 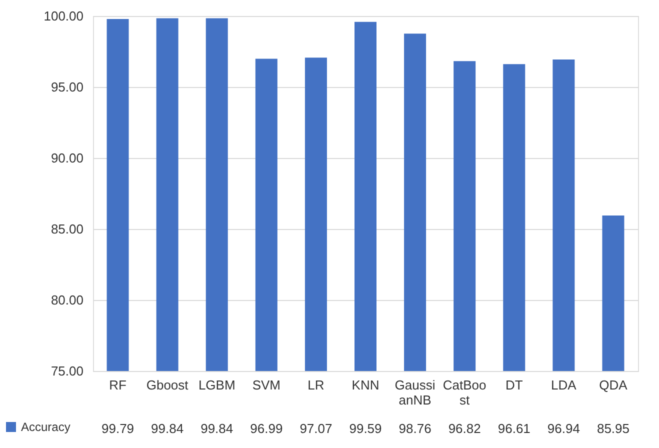 I want to click on y-tick-label: 90.00, so click(x=67, y=158).